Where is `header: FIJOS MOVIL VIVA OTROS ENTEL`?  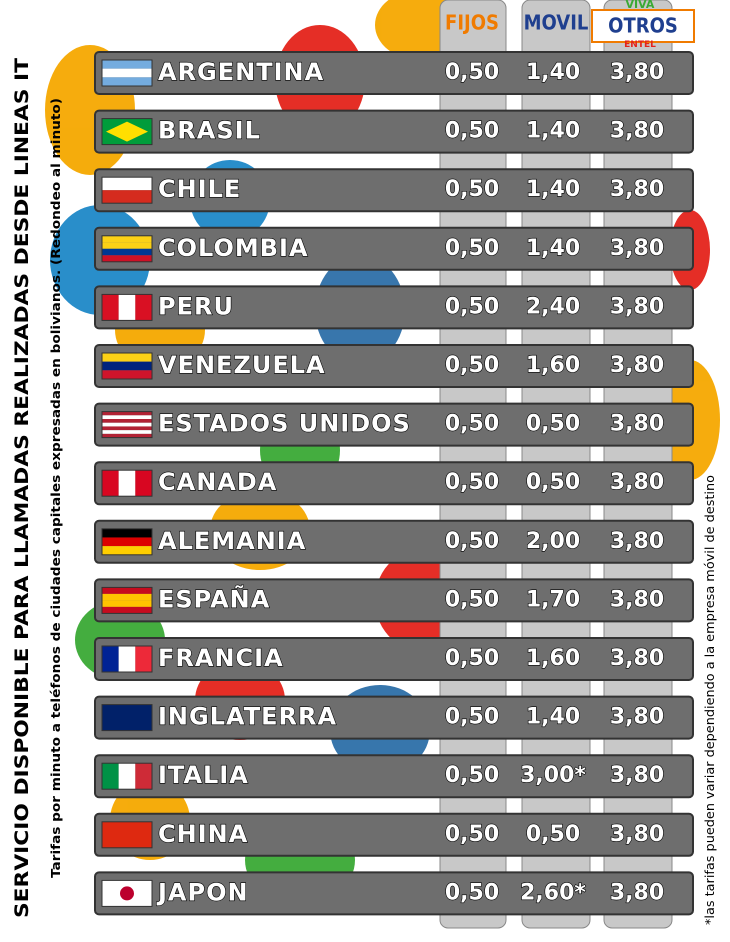
header: FIJOS MOVIL VIVA OTROS ENTEL is located at coordinates (570, 25).